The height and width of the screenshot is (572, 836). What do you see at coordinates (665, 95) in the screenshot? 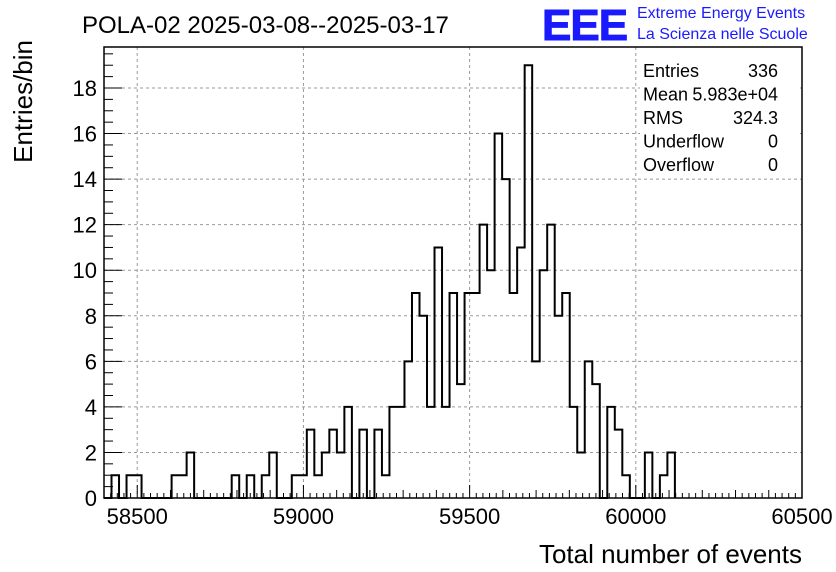
I see `stats-label: Mean` at bounding box center [665, 95].